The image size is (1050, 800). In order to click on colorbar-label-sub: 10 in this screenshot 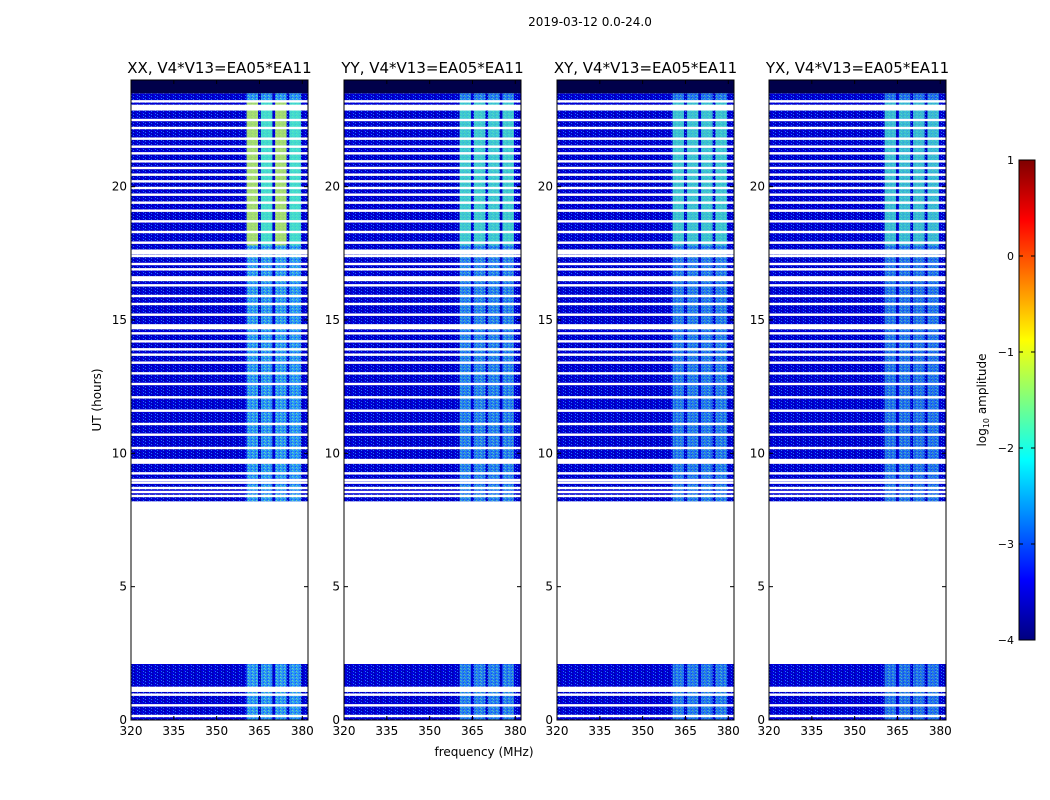, I will do `click(986, 423)`.